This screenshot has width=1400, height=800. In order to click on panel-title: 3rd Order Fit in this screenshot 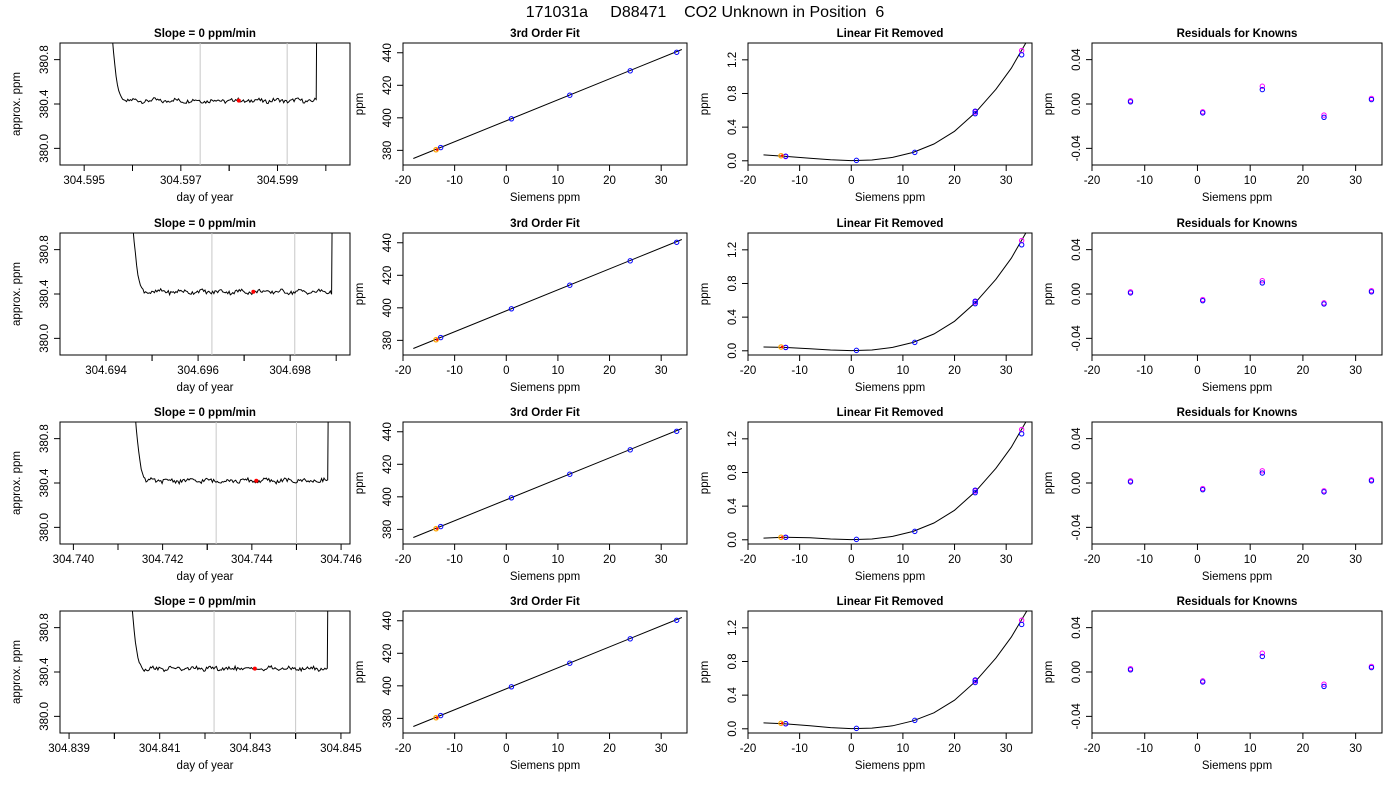, I will do `click(545, 413)`.